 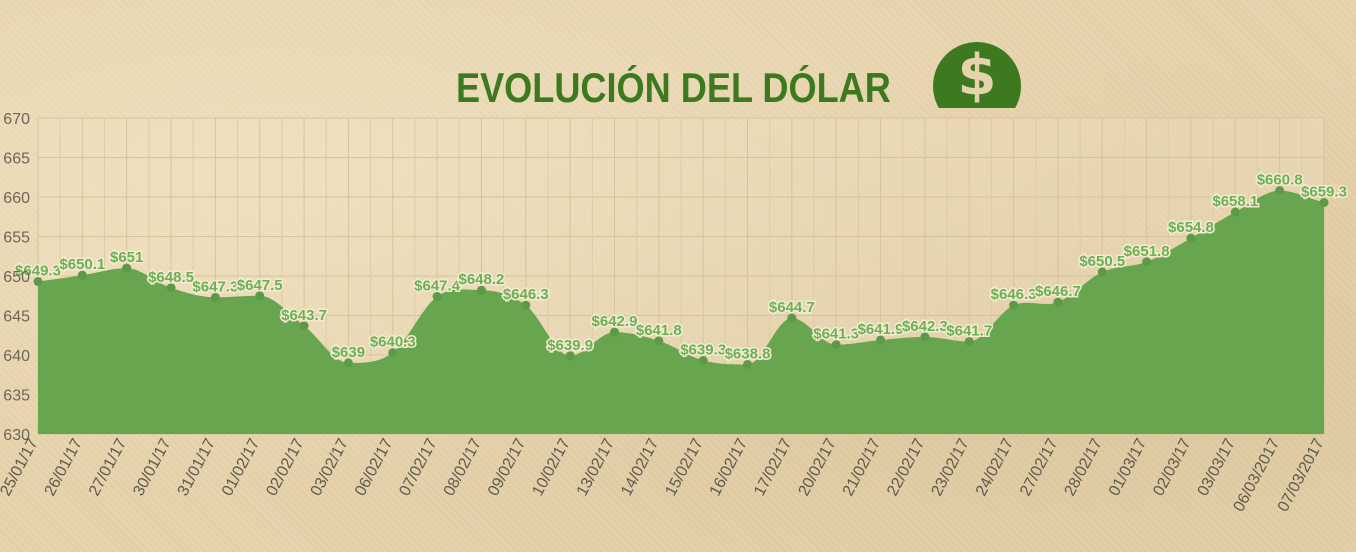 I want to click on y-tick-label: 635, so click(x=16, y=396).